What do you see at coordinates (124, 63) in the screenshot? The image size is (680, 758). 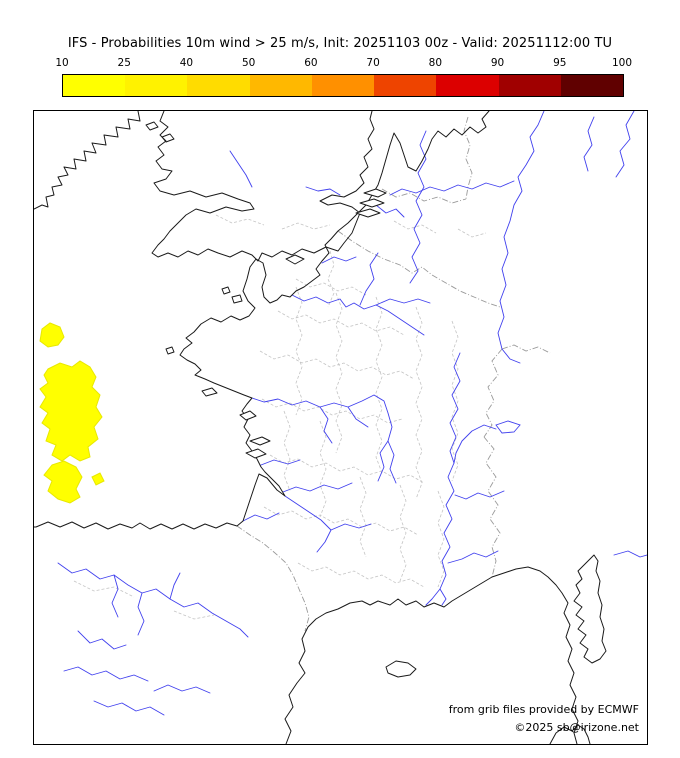 I see `colorbar-tick-label: 25` at bounding box center [124, 63].